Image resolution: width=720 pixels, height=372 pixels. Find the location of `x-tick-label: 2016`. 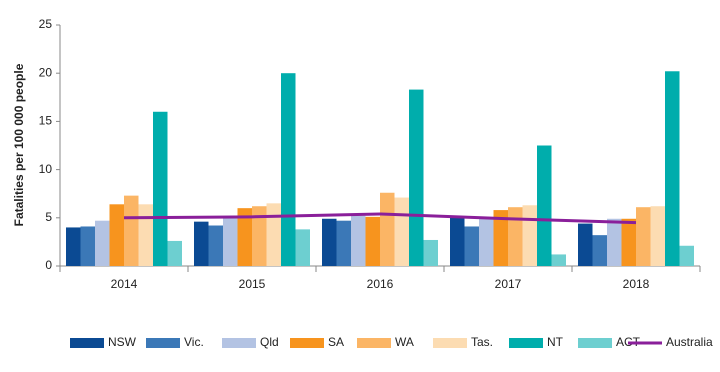

x-tick-label: 2016 is located at coordinates (380, 284).